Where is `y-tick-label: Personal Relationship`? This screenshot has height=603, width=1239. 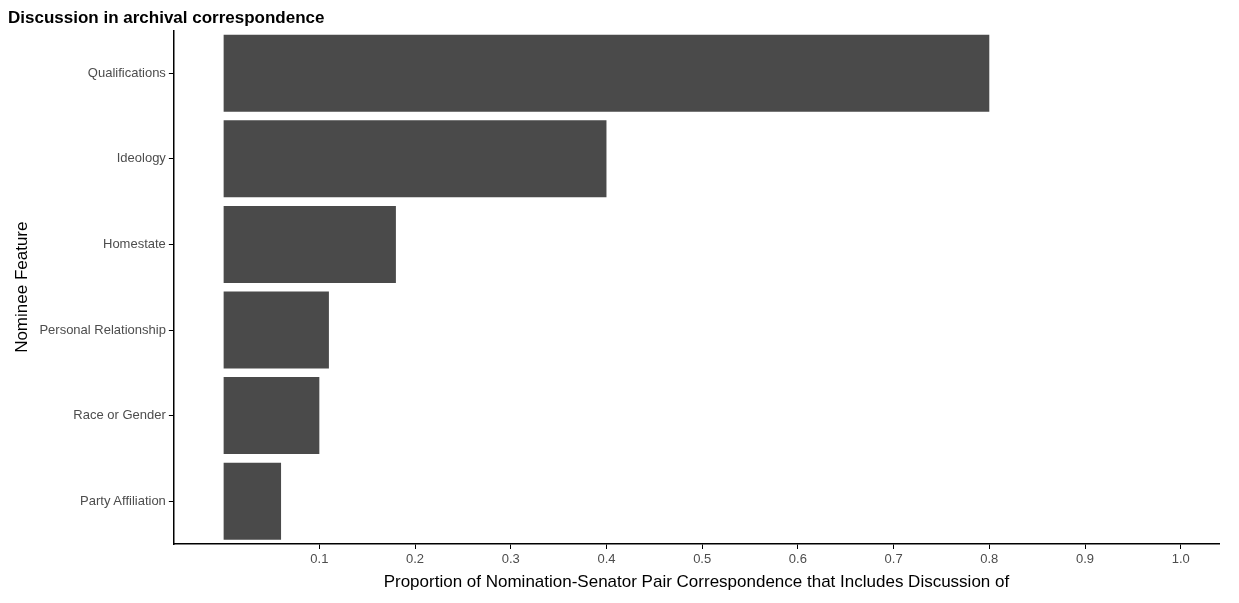 y-tick-label: Personal Relationship is located at coordinates (102, 329).